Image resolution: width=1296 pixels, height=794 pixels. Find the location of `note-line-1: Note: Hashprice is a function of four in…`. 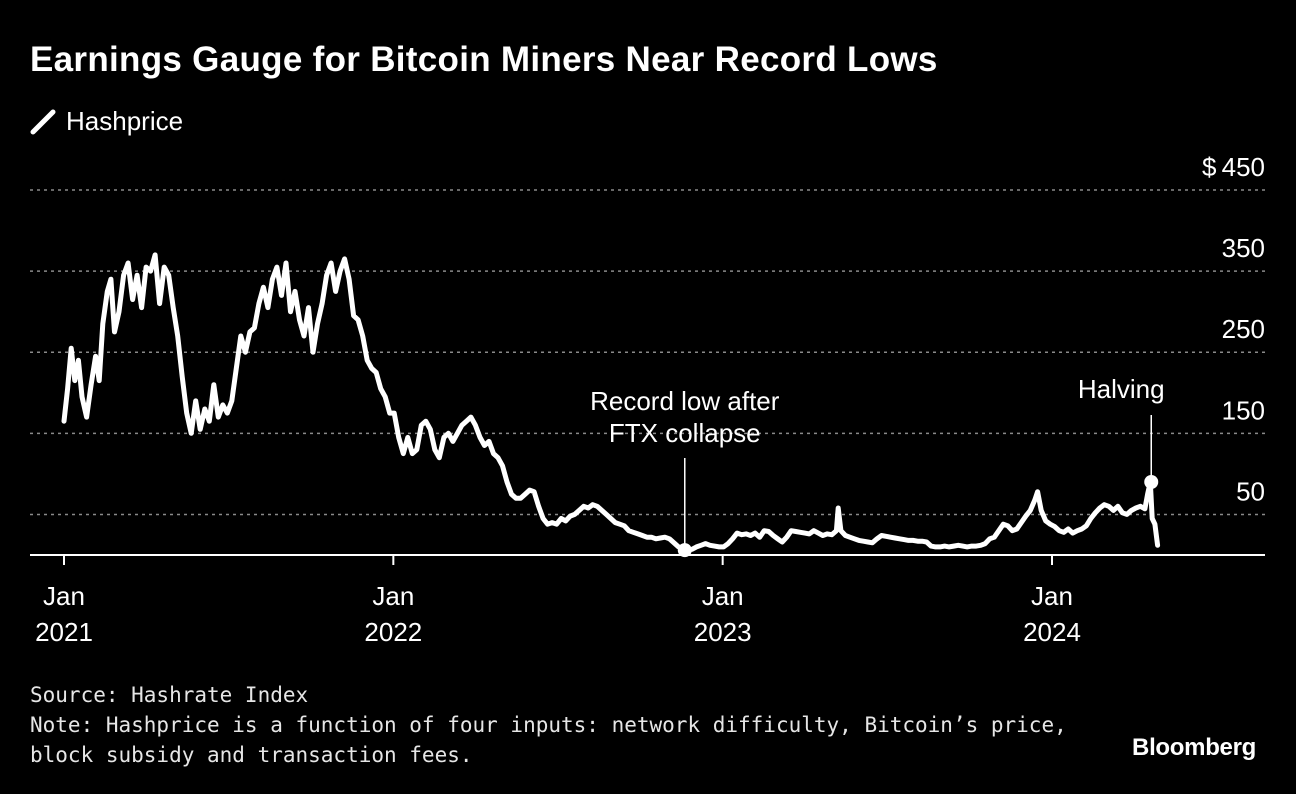

note-line-1: Note: Hashprice is a function of four in… is located at coordinates (548, 725).